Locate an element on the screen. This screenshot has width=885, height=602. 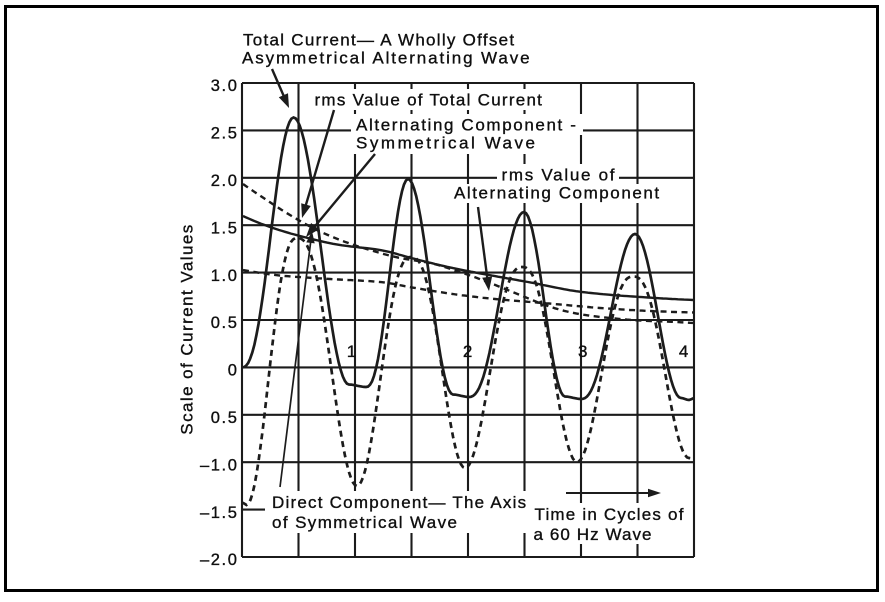
svg-text: 2.0 is located at coordinates (225, 181).